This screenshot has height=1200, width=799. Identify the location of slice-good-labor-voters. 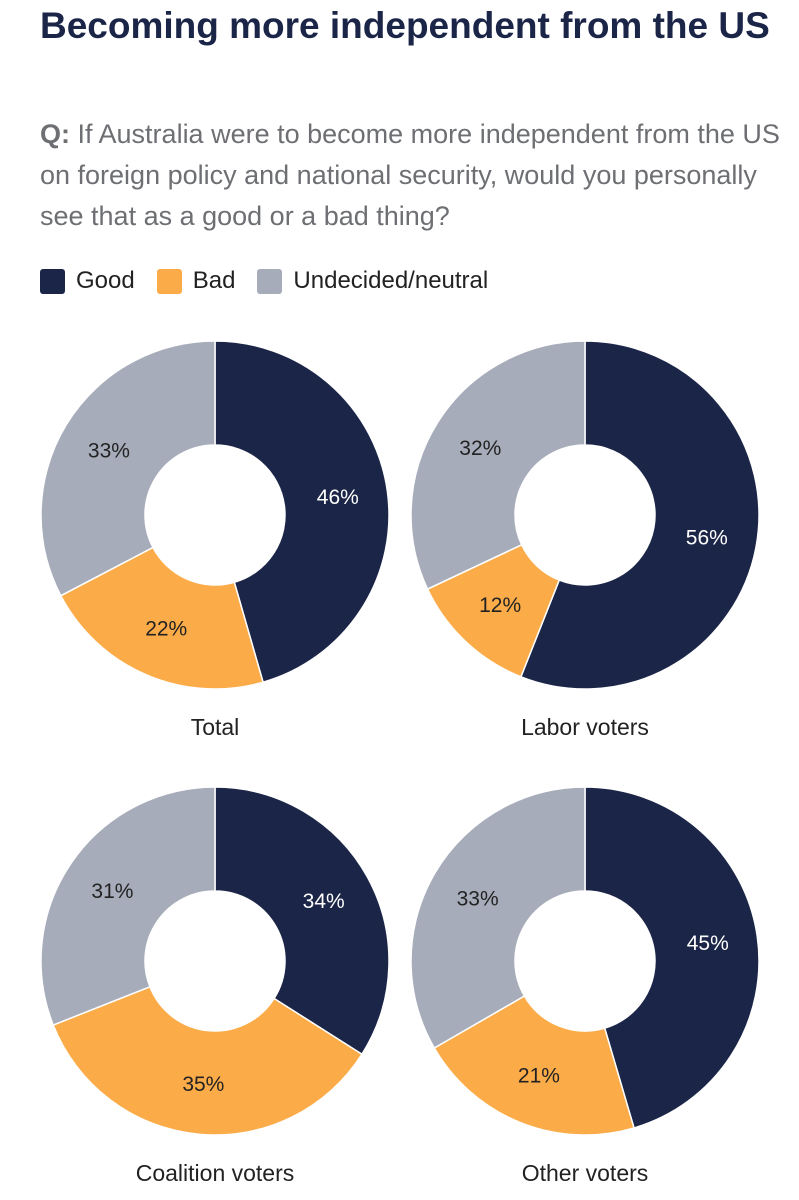
(639, 515).